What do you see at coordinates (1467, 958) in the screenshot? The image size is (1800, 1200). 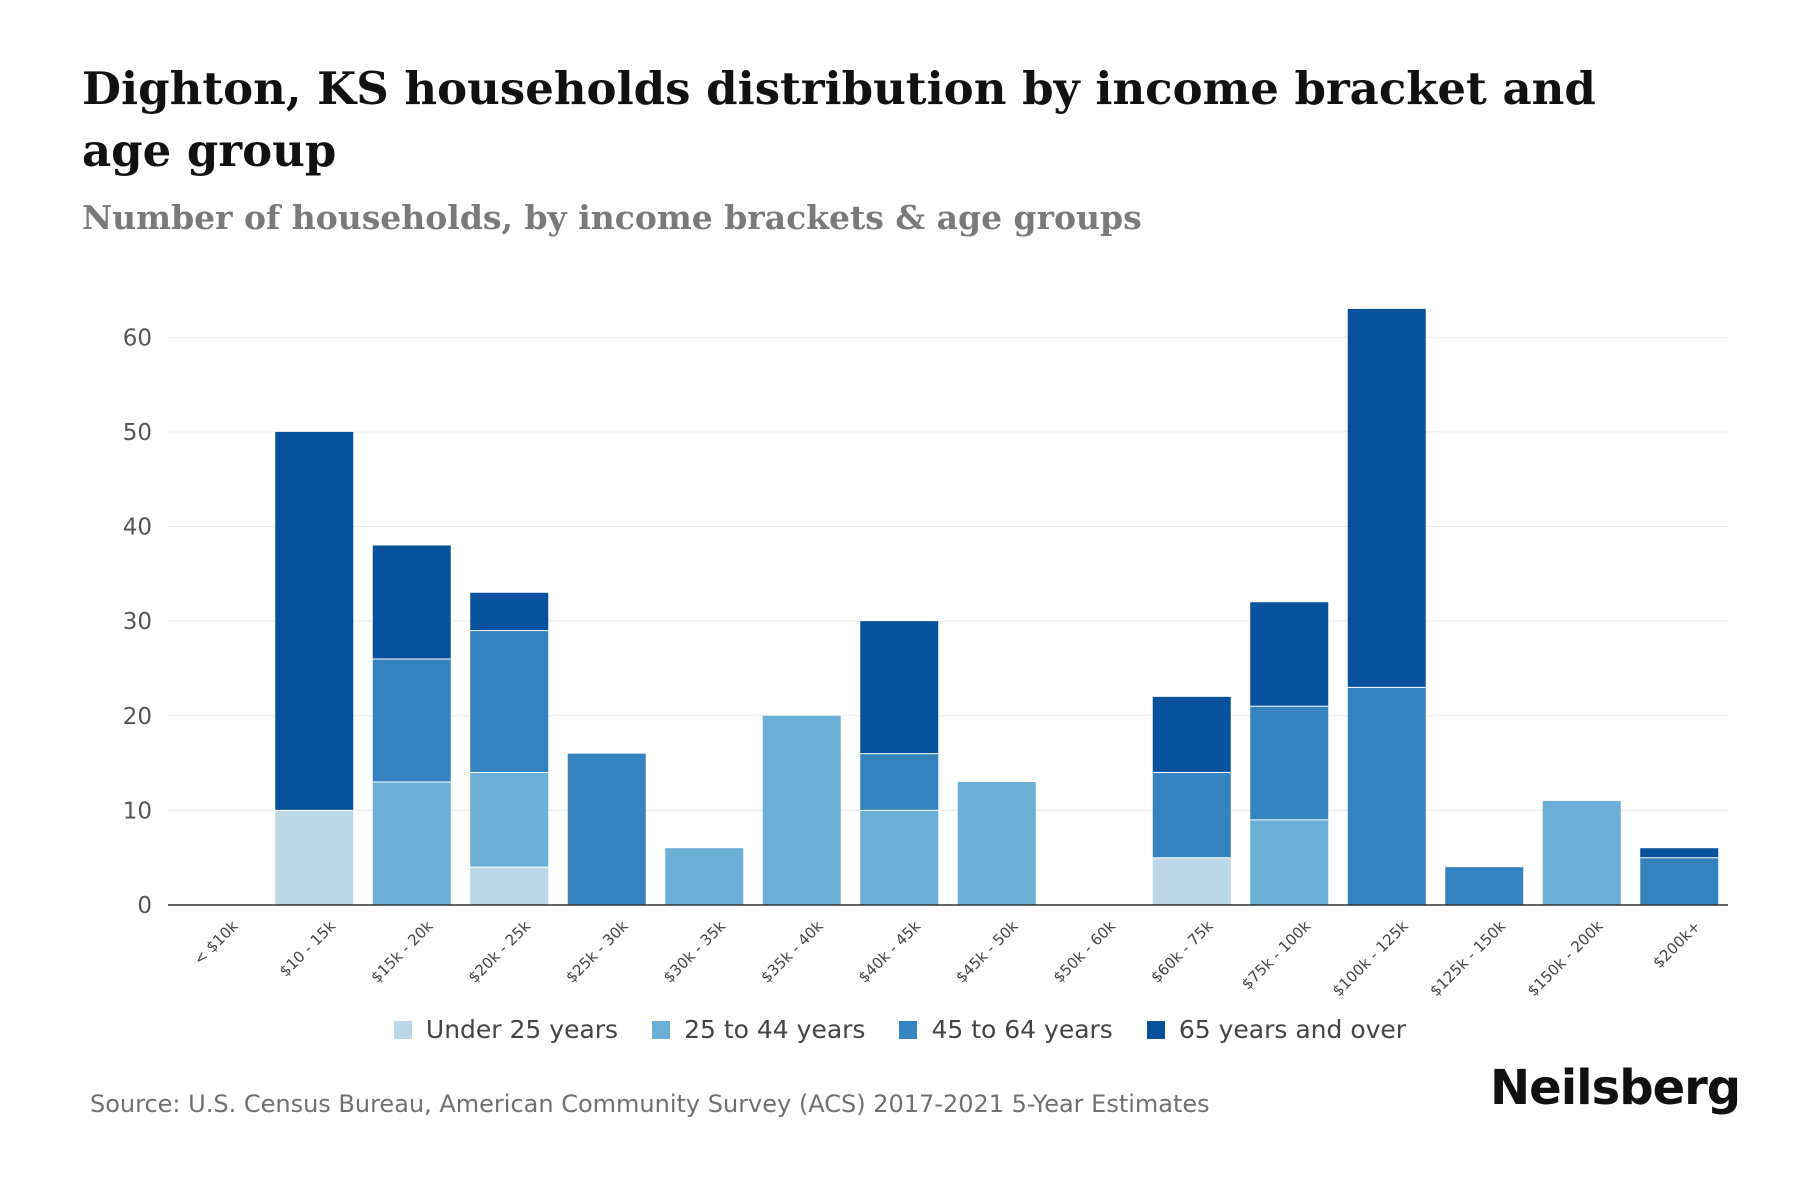 I see `x-tick-label: $125k - 150k` at bounding box center [1467, 958].